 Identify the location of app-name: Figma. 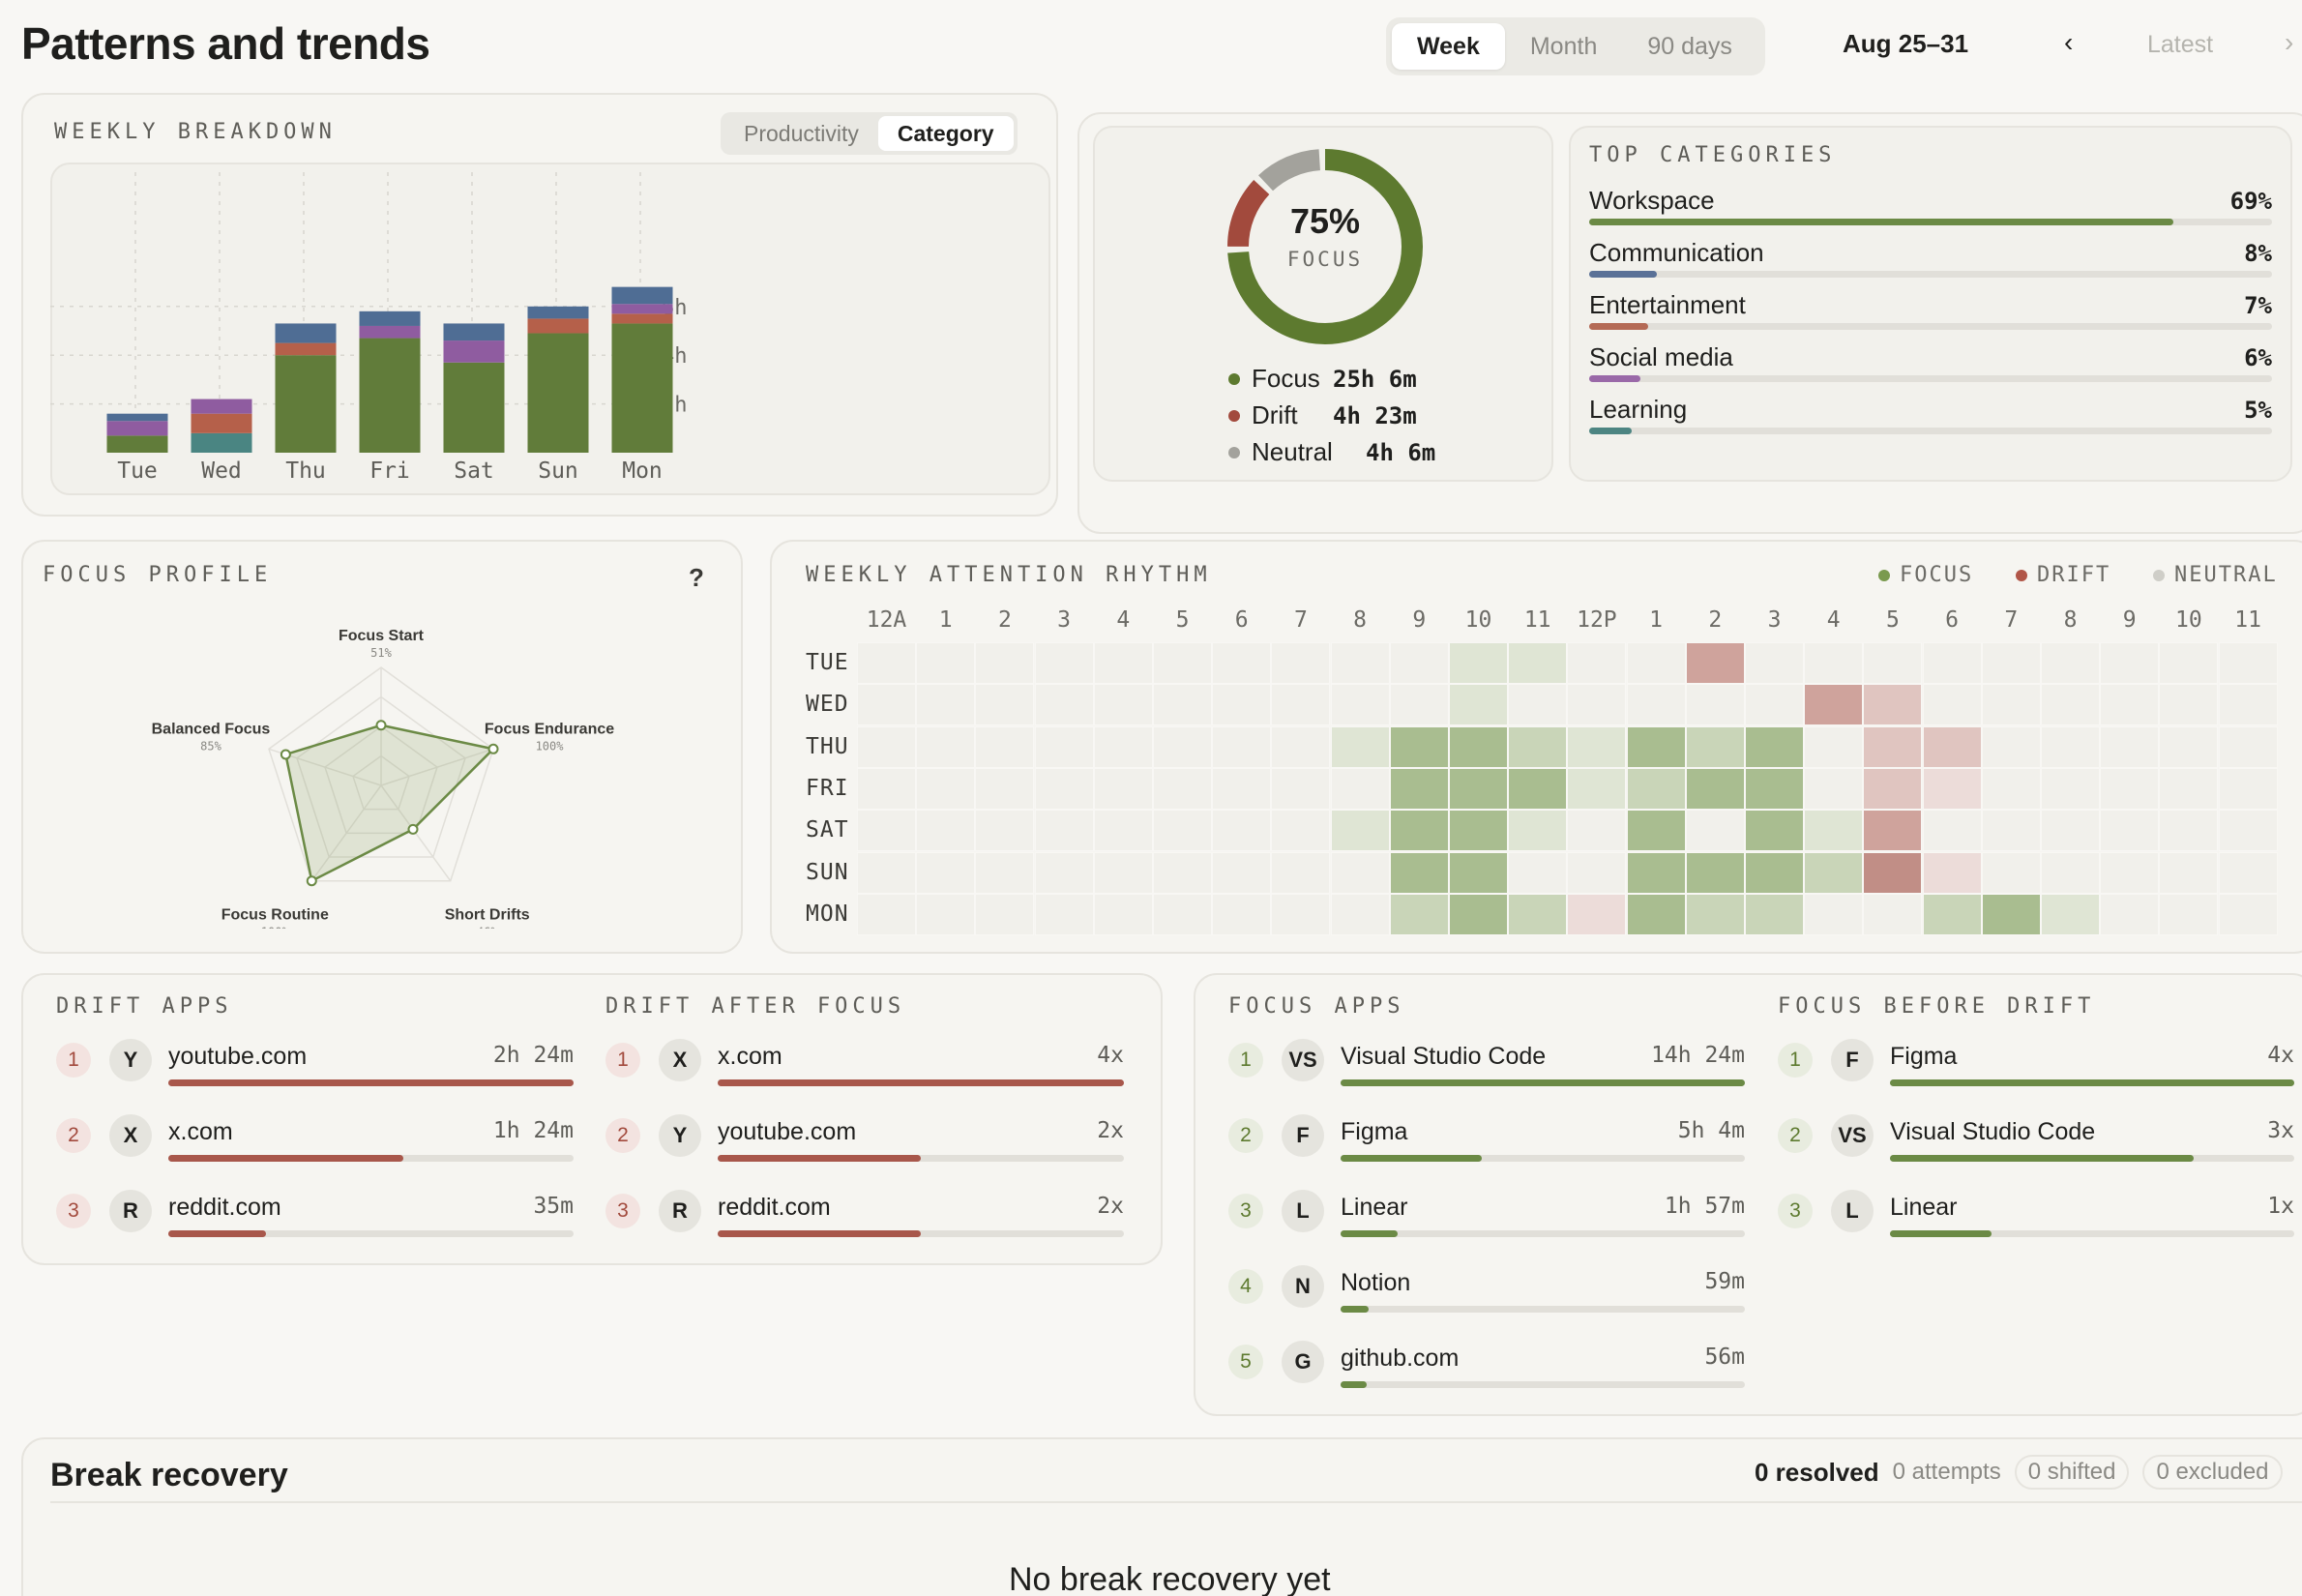
(1374, 1131).